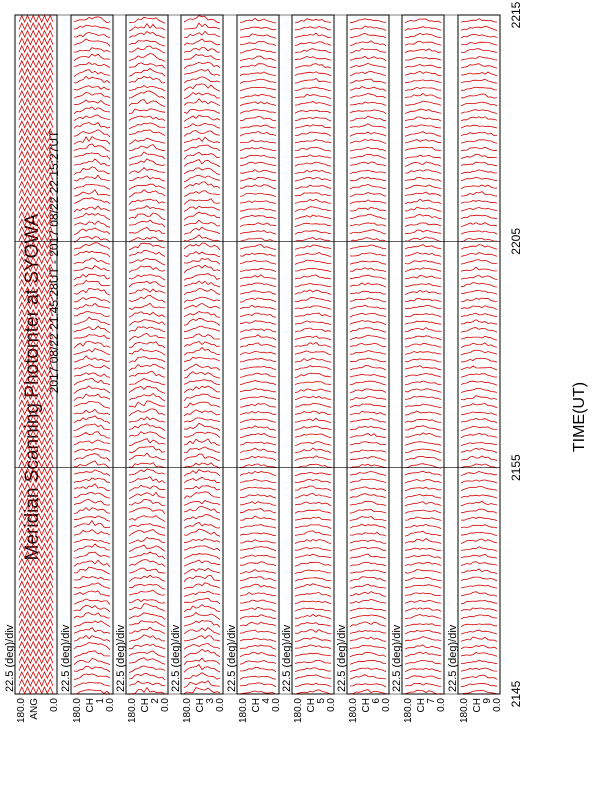 The width and height of the screenshot is (612, 792). What do you see at coordinates (376, 701) in the screenshot?
I see `panel-channel: 6` at bounding box center [376, 701].